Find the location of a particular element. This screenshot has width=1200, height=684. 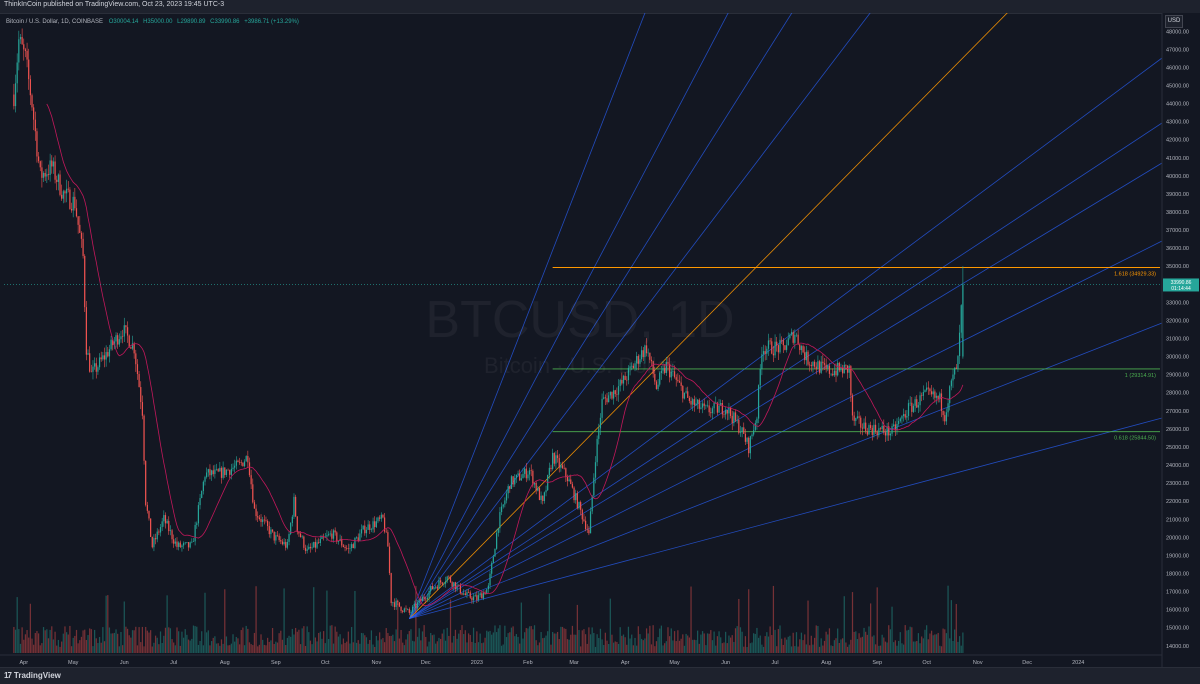

price-tick-label: 48000.00 is located at coordinates (1177, 32).